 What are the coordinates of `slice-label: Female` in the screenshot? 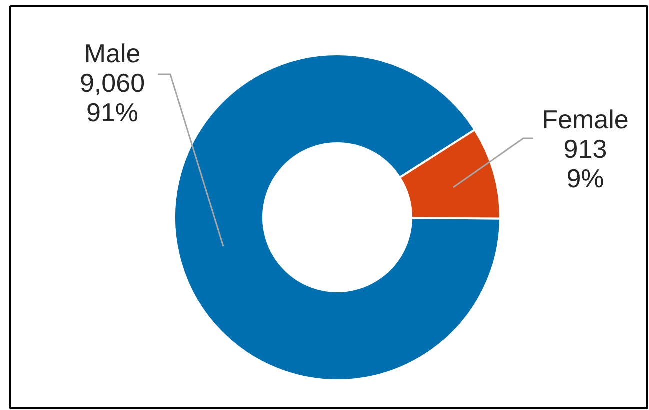 It's located at (585, 119).